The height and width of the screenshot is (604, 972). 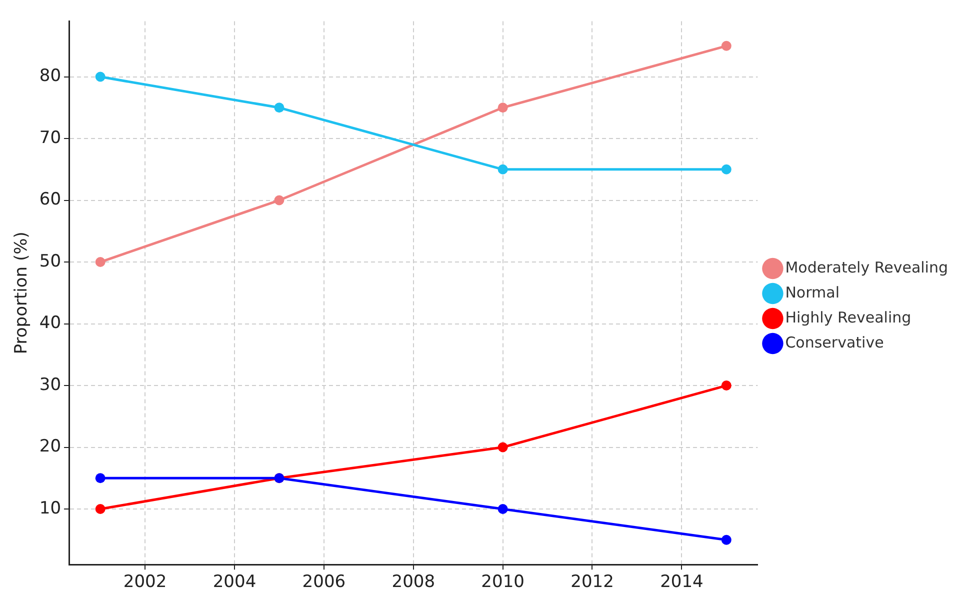 I want to click on legend-label: Normal, so click(x=812, y=292).